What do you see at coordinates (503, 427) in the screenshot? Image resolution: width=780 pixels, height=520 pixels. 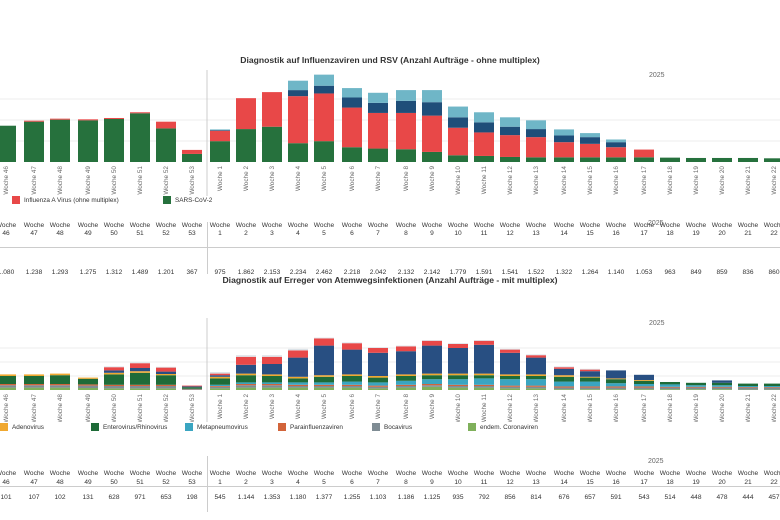 I see `chart2-legend-item-corona: endem. Coronaviren` at bounding box center [503, 427].